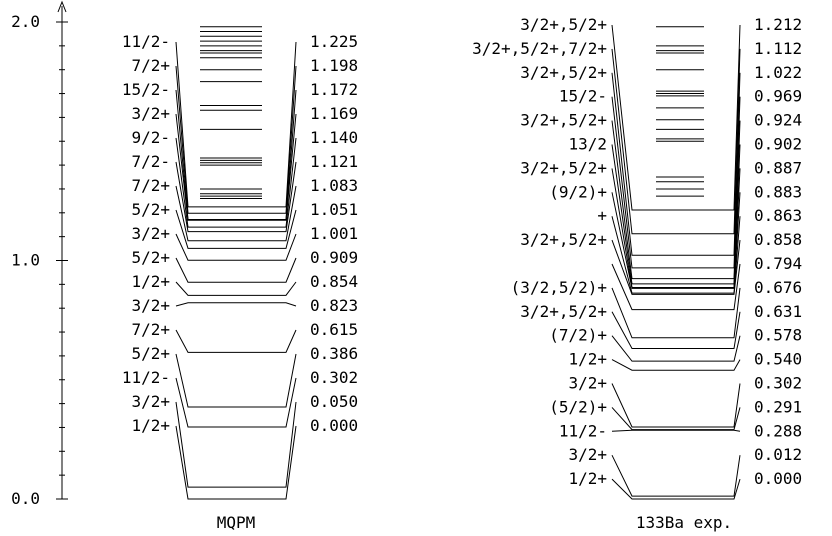  What do you see at coordinates (334, 281) in the screenshot?
I see `level-energy-label: 0.854` at bounding box center [334, 281].